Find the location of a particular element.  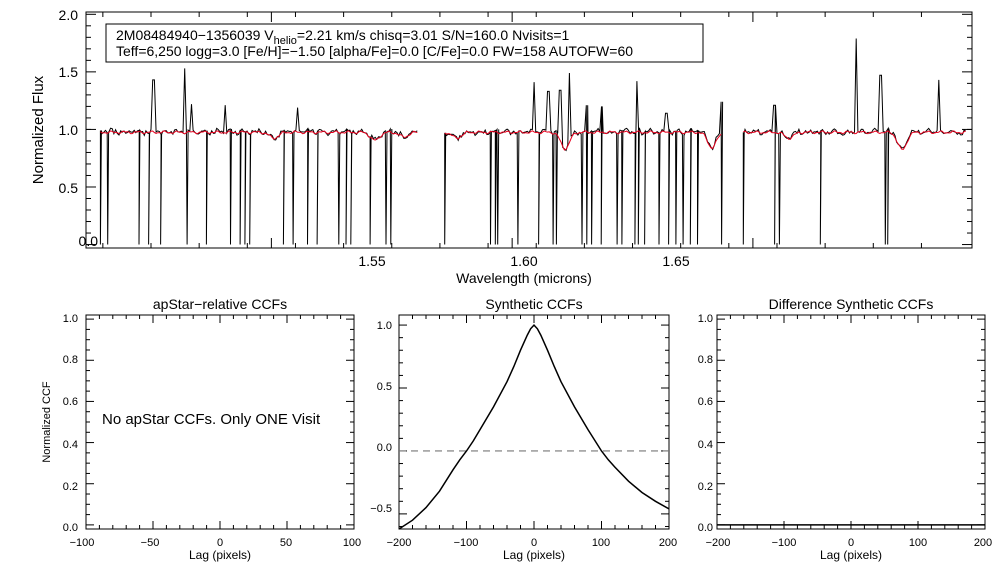

difference-x-tick-1: −100 is located at coordinates (784, 543).